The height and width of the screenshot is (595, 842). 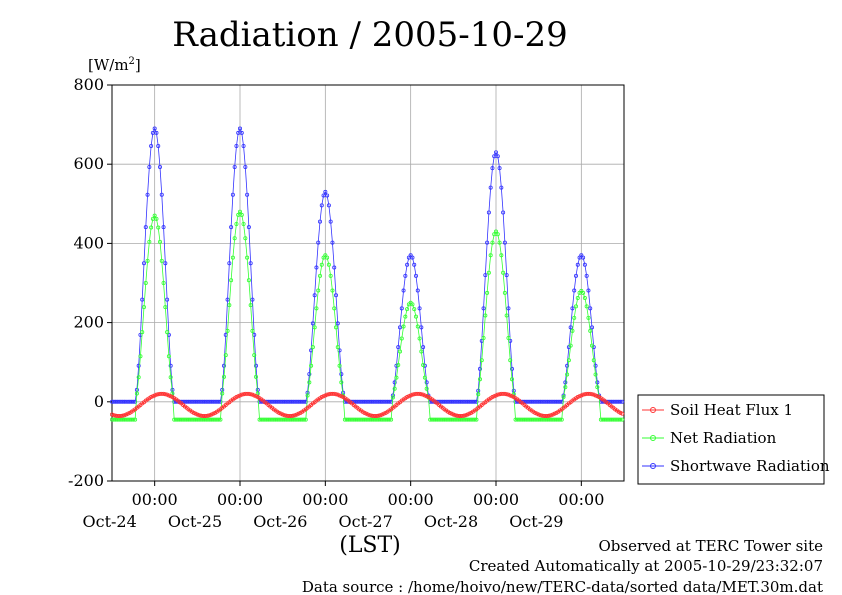 I want to click on chart-title: Radiation / 2005-10-29, so click(x=370, y=35).